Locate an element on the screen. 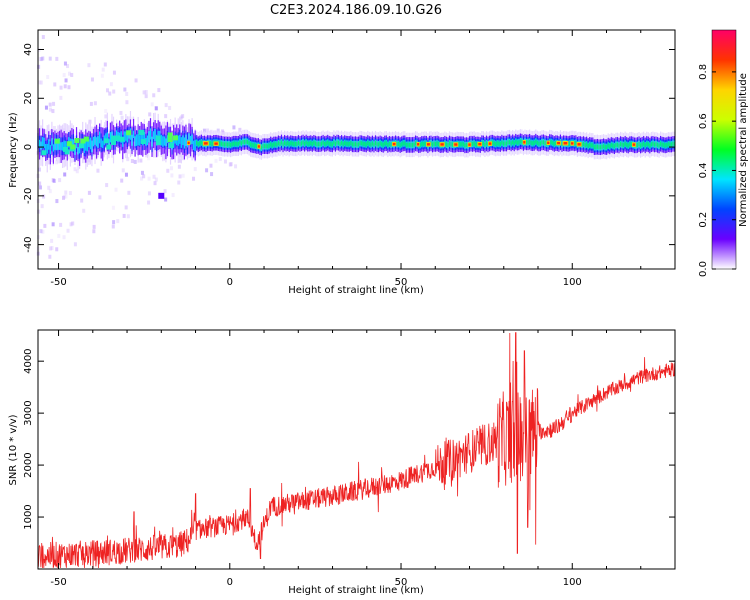 This screenshot has width=750, height=600. spectrogram-y-tick-label: 0 is located at coordinates (28, 147).